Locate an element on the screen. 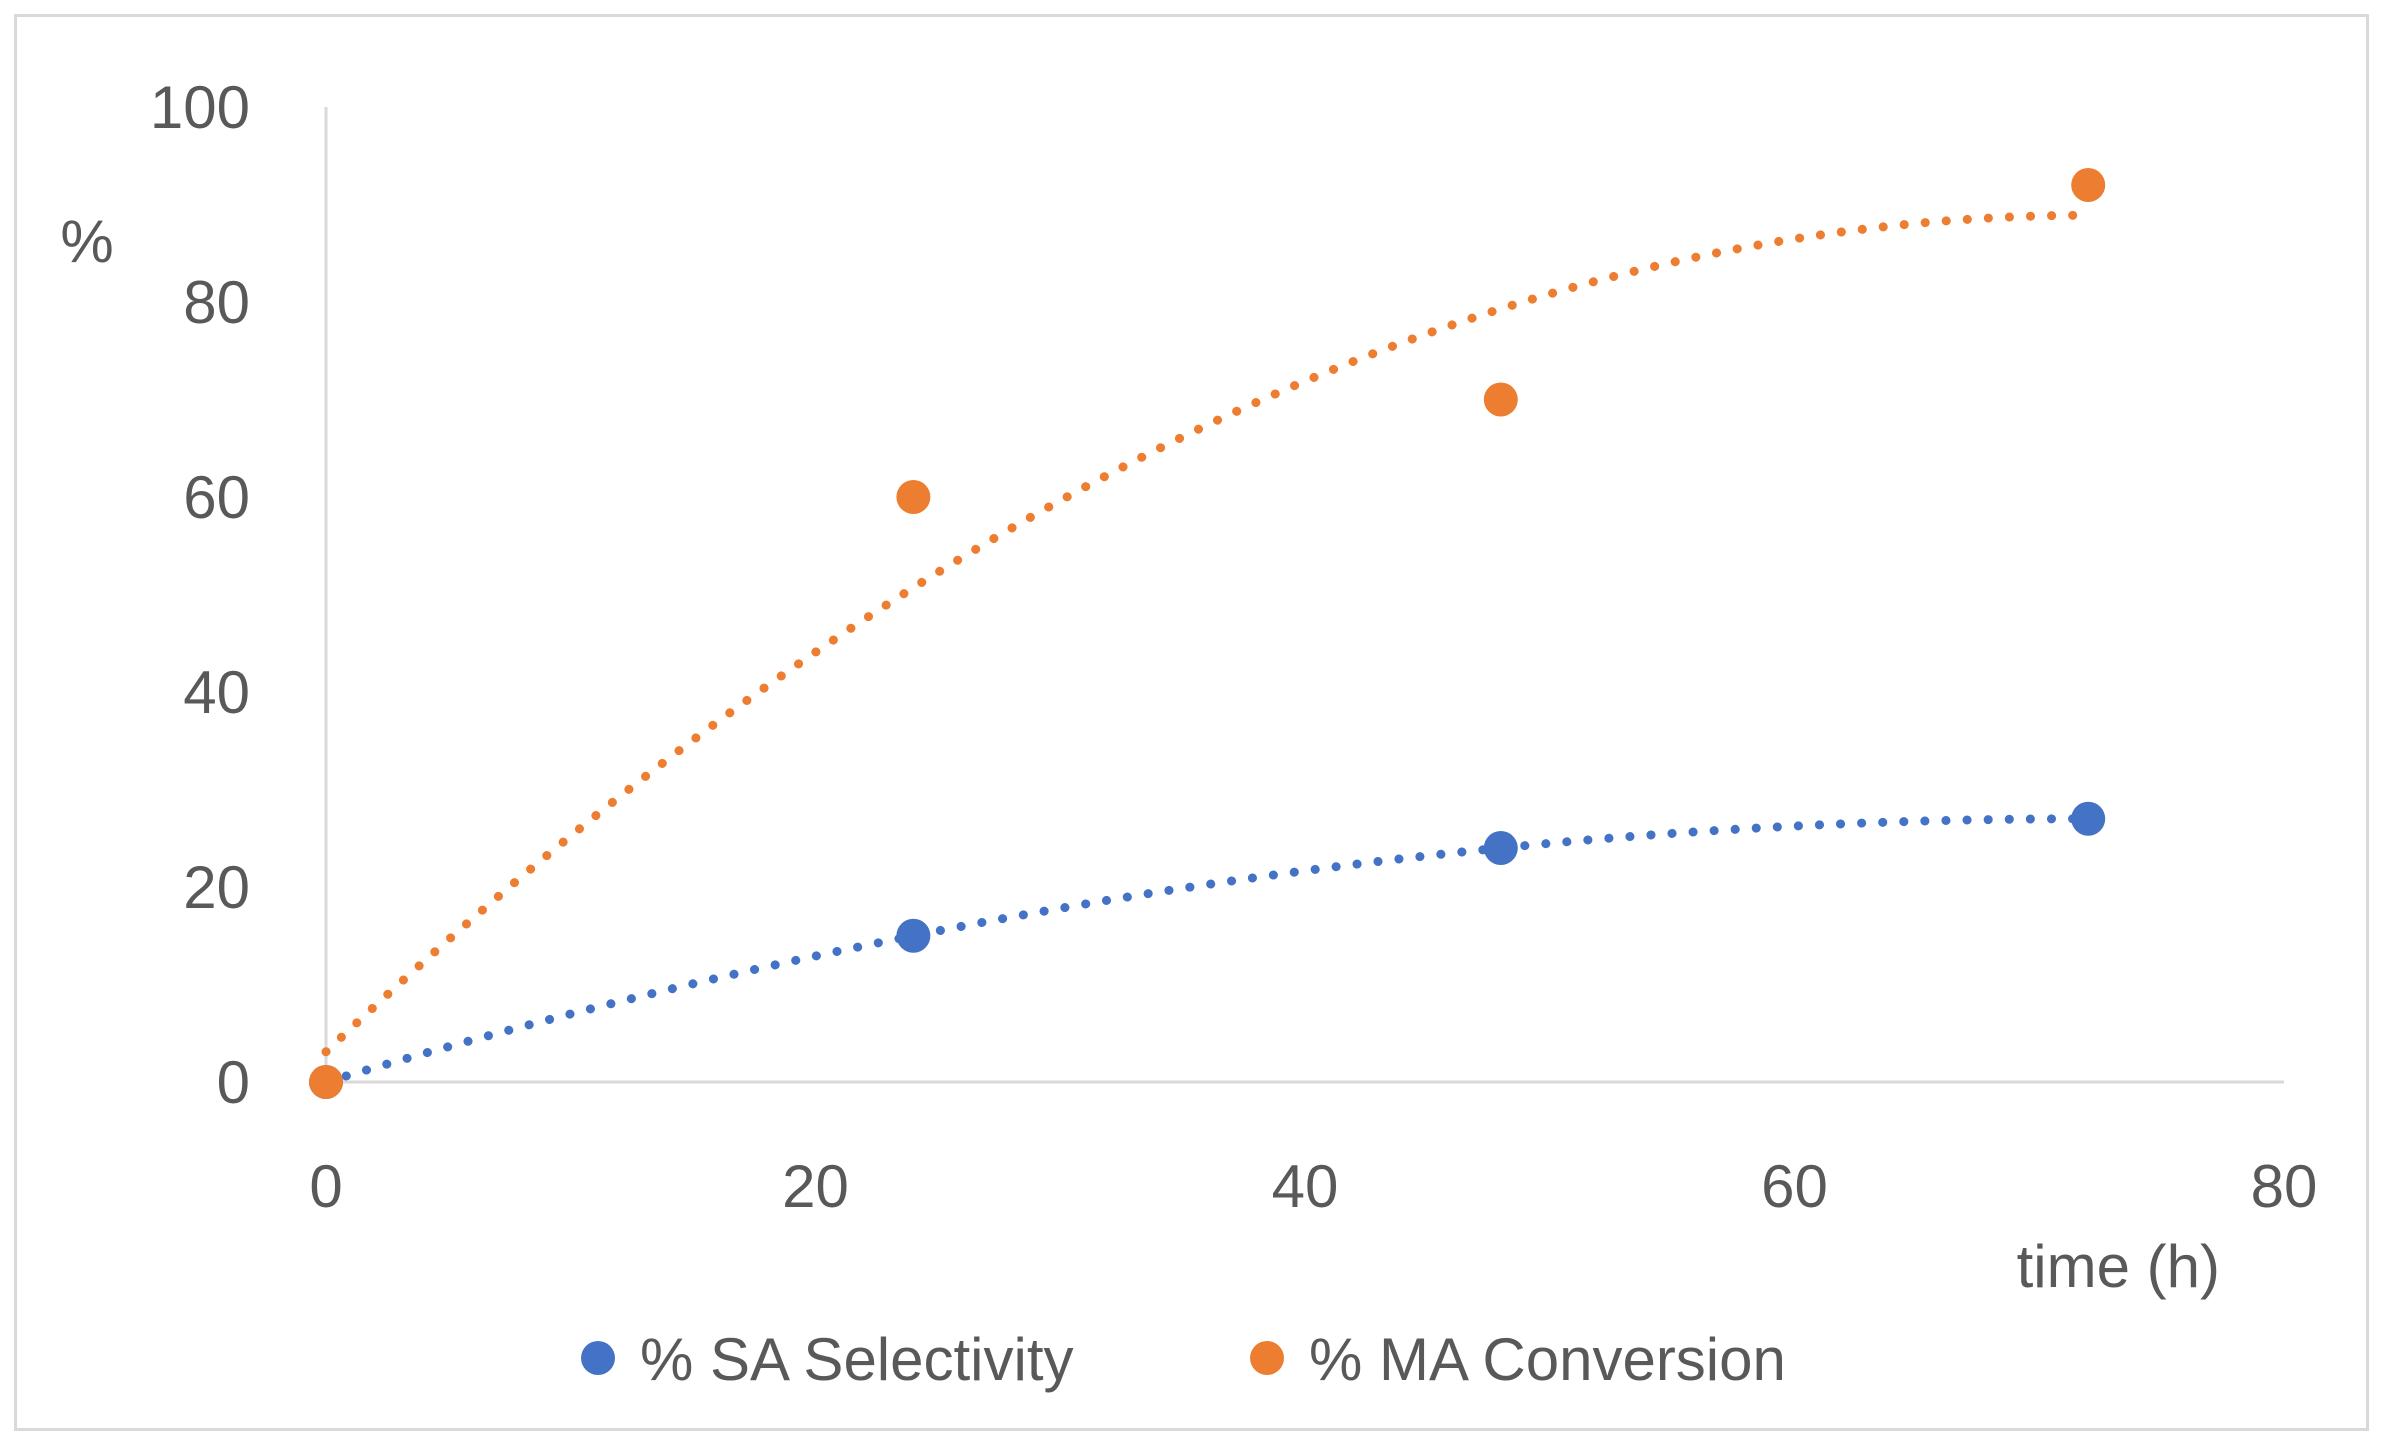  x-tick-labels: 0 20 40 60 80 is located at coordinates (1313, 1186).